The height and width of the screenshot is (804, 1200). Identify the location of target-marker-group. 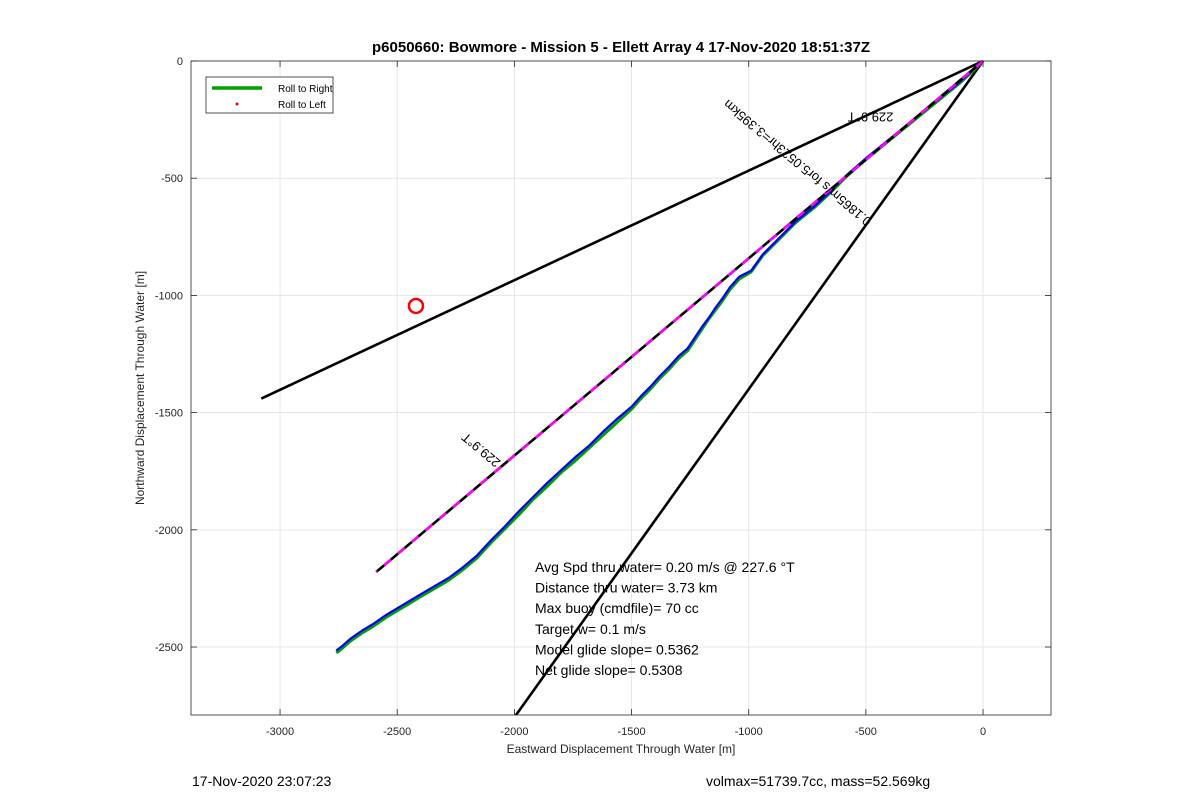
(416, 306).